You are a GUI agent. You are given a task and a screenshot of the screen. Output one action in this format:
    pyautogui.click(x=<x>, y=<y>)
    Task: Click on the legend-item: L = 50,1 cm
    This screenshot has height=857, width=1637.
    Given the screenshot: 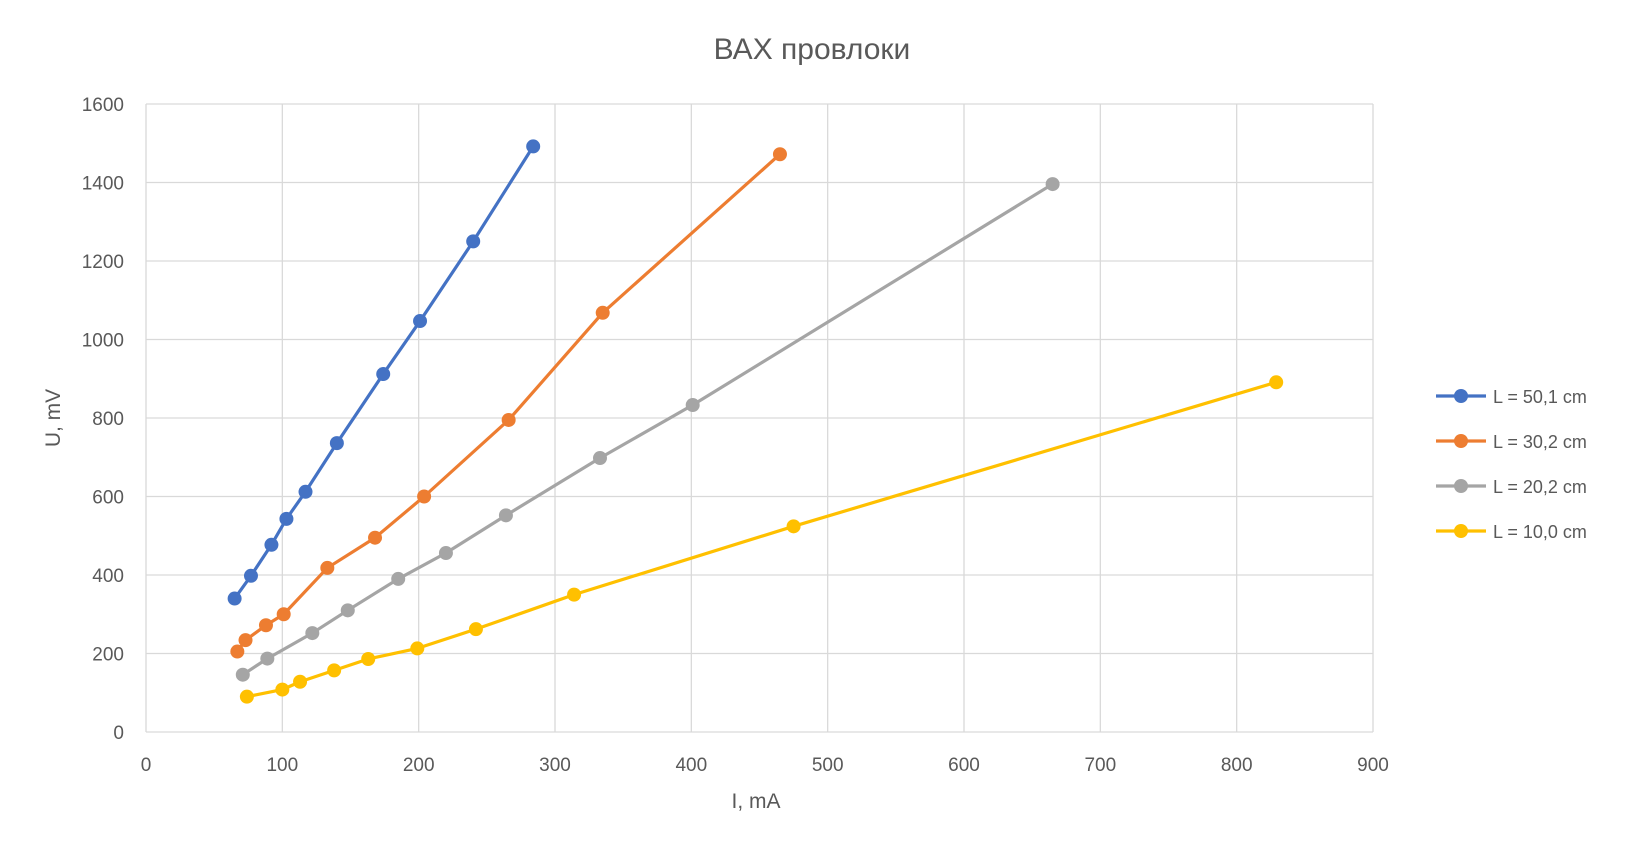 What is the action you would take?
    pyautogui.click(x=1511, y=397)
    